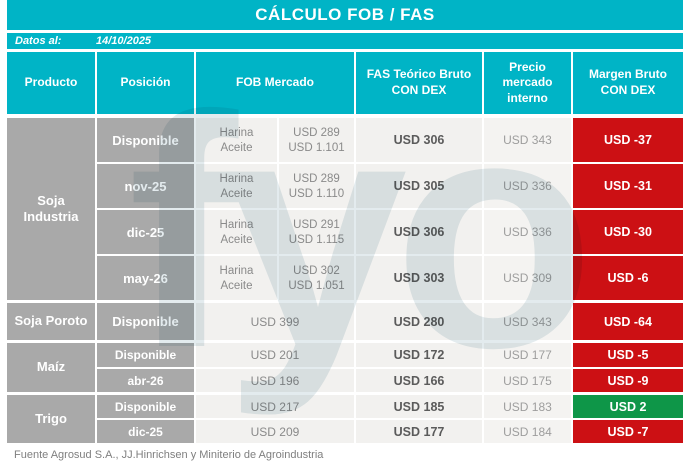  What do you see at coordinates (51, 419) in the screenshot?
I see `product-cell: Trigo` at bounding box center [51, 419].